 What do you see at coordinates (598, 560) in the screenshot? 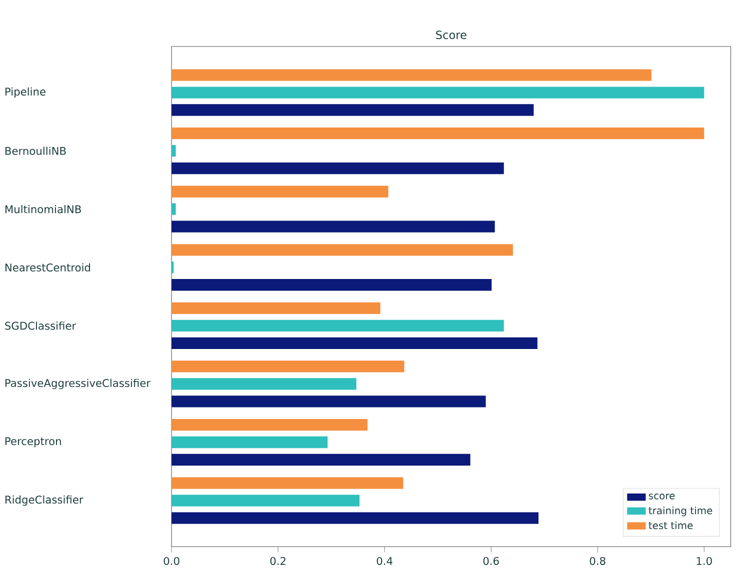
I see `x-tick-label: 0.8` at bounding box center [598, 560].